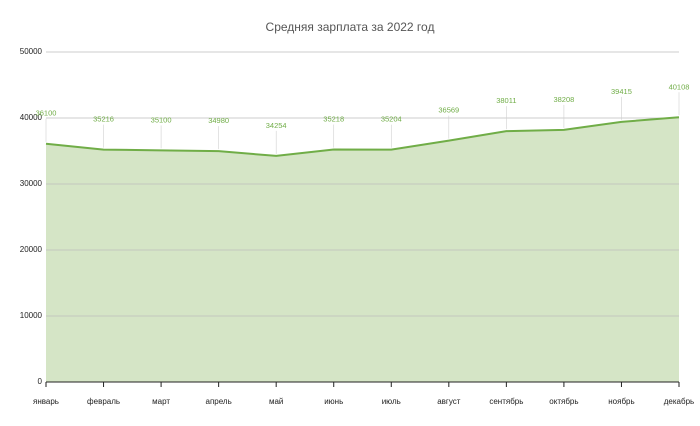 The width and height of the screenshot is (700, 426). What do you see at coordinates (448, 110) in the screenshot?
I see `value-label: 36569` at bounding box center [448, 110].